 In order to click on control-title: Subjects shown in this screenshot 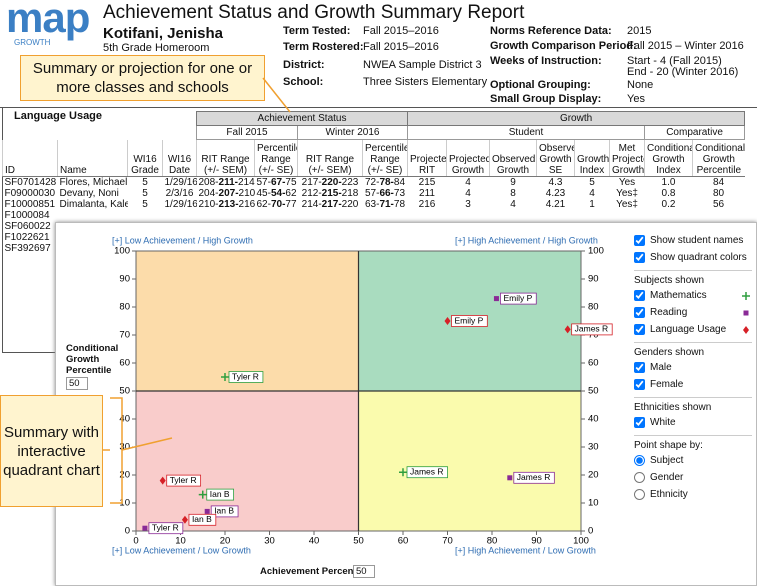, I will do `click(693, 278)`.